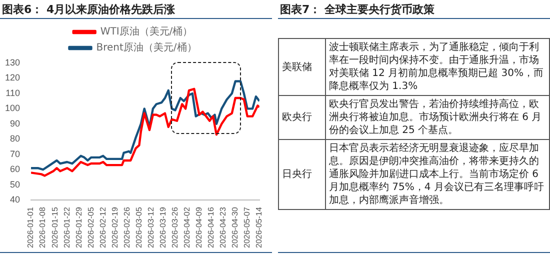  What do you see at coordinates (163, 227) in the screenshot?
I see `x-tick-label: 2026-03-19` at bounding box center [163, 227].